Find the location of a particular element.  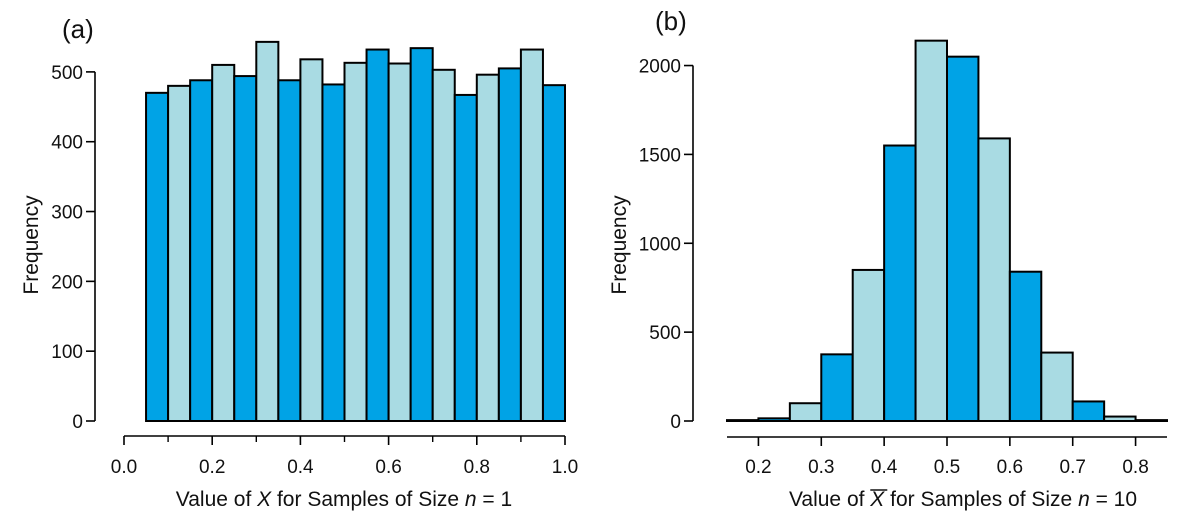

panel-b-label: (b) is located at coordinates (671, 21).